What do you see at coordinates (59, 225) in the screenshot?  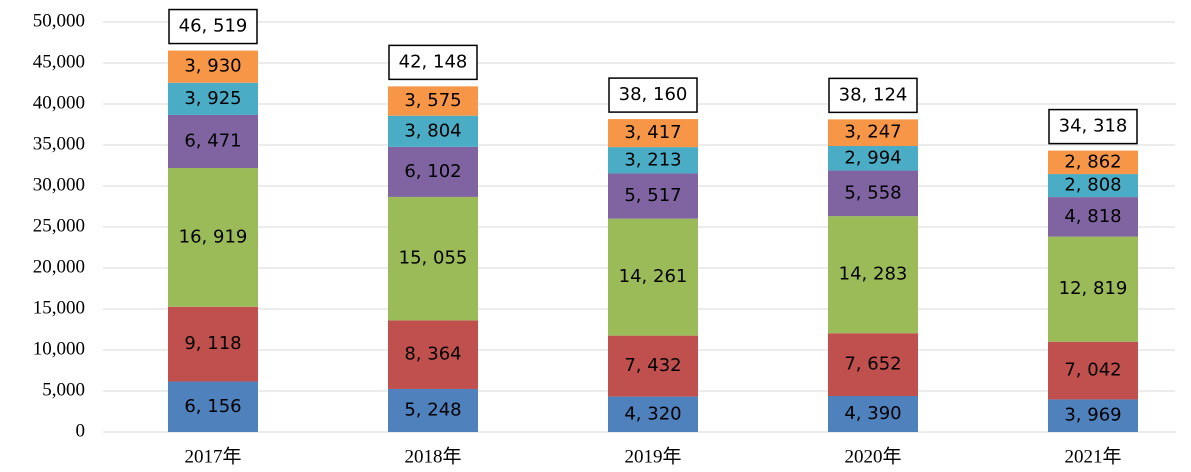 I see `y-tick-label: 25,000` at bounding box center [59, 225].